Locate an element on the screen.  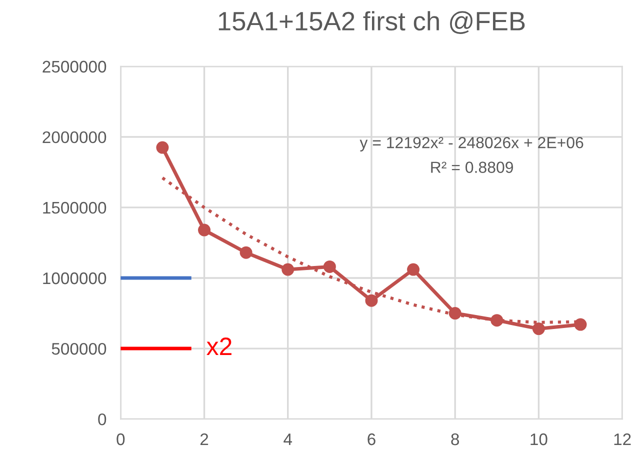
x-tick-label: 8 is located at coordinates (455, 439).